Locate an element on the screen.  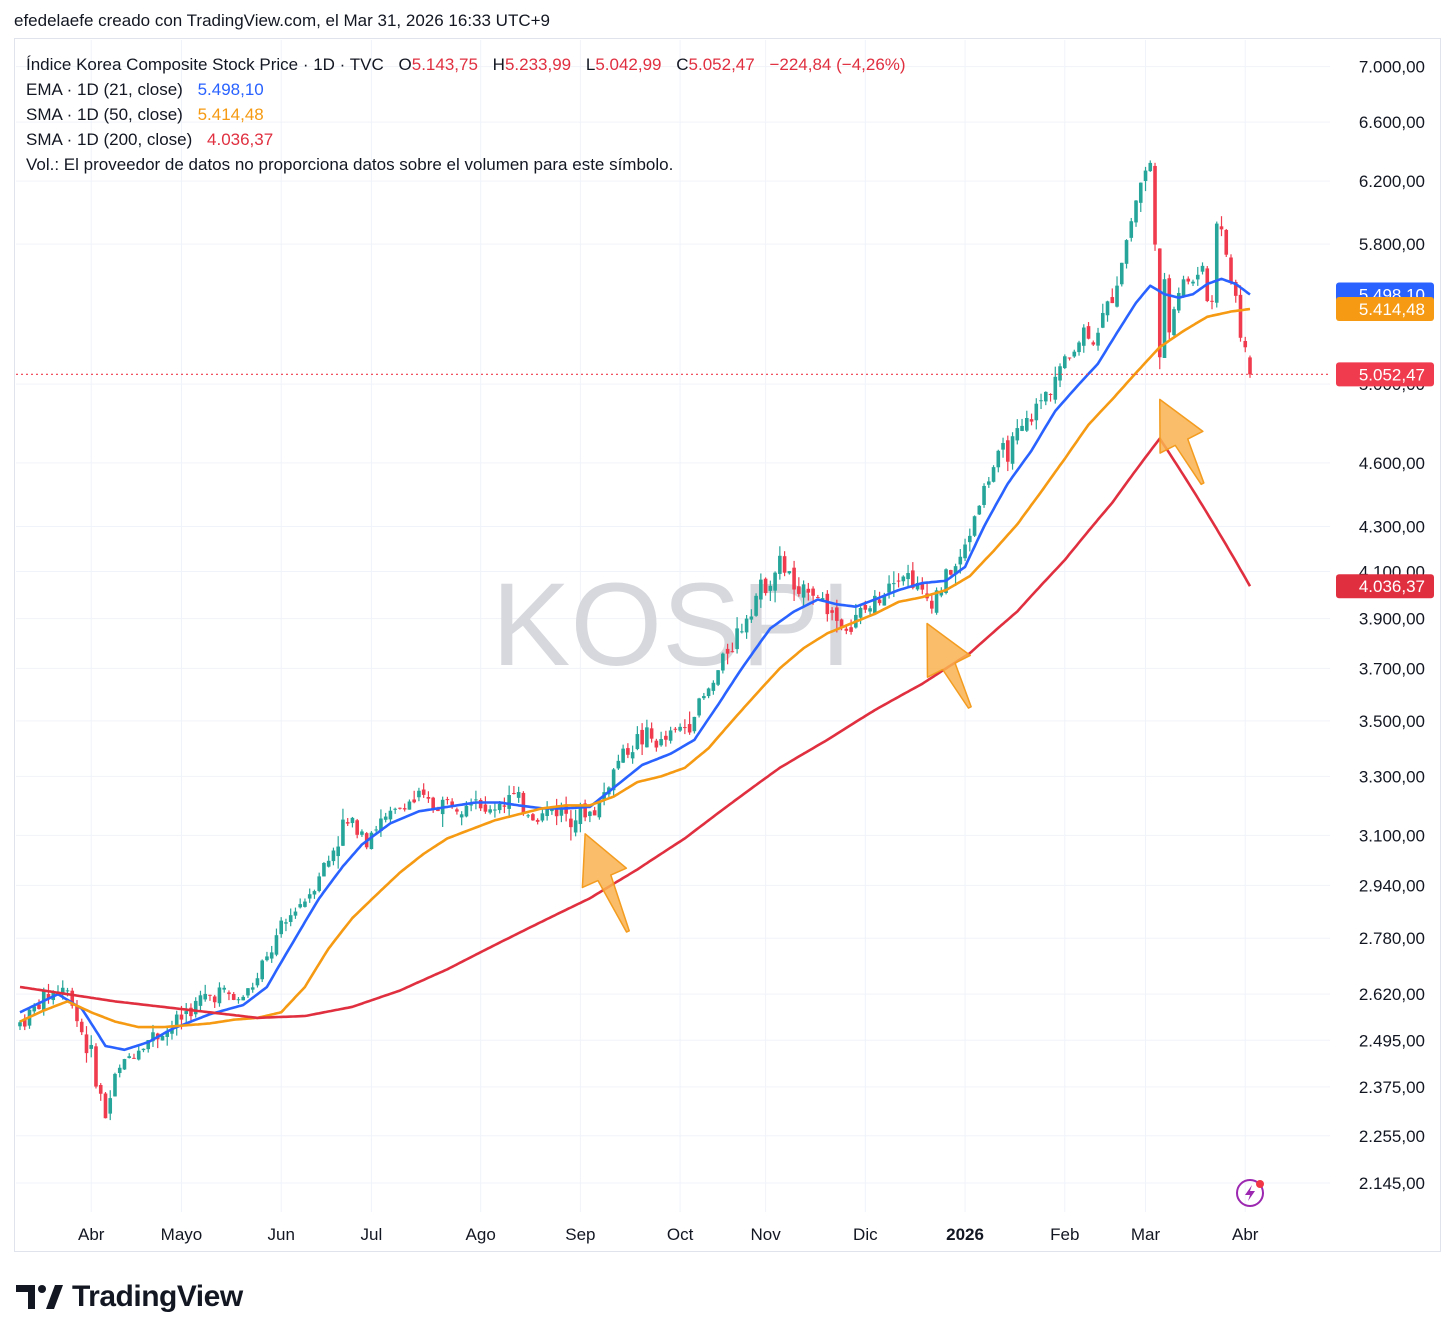
tradingview-logo: TradingView is located at coordinates (129, 1297).